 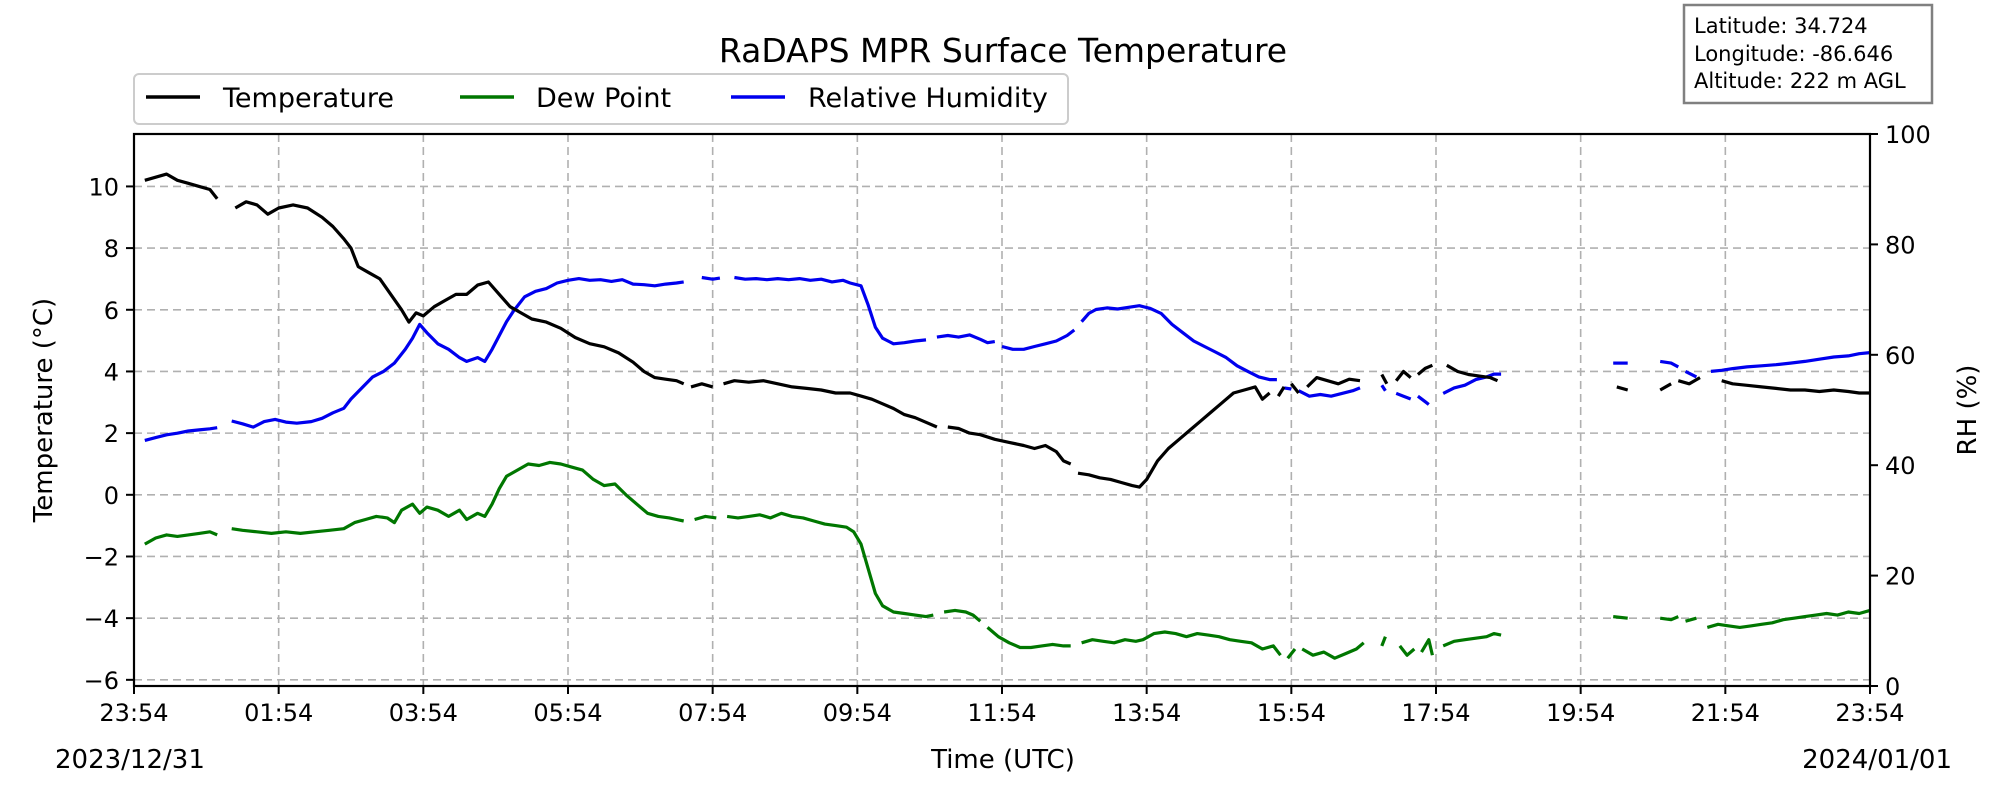 I want to click on y-tick-label-right: 40, so click(x=1900, y=466).